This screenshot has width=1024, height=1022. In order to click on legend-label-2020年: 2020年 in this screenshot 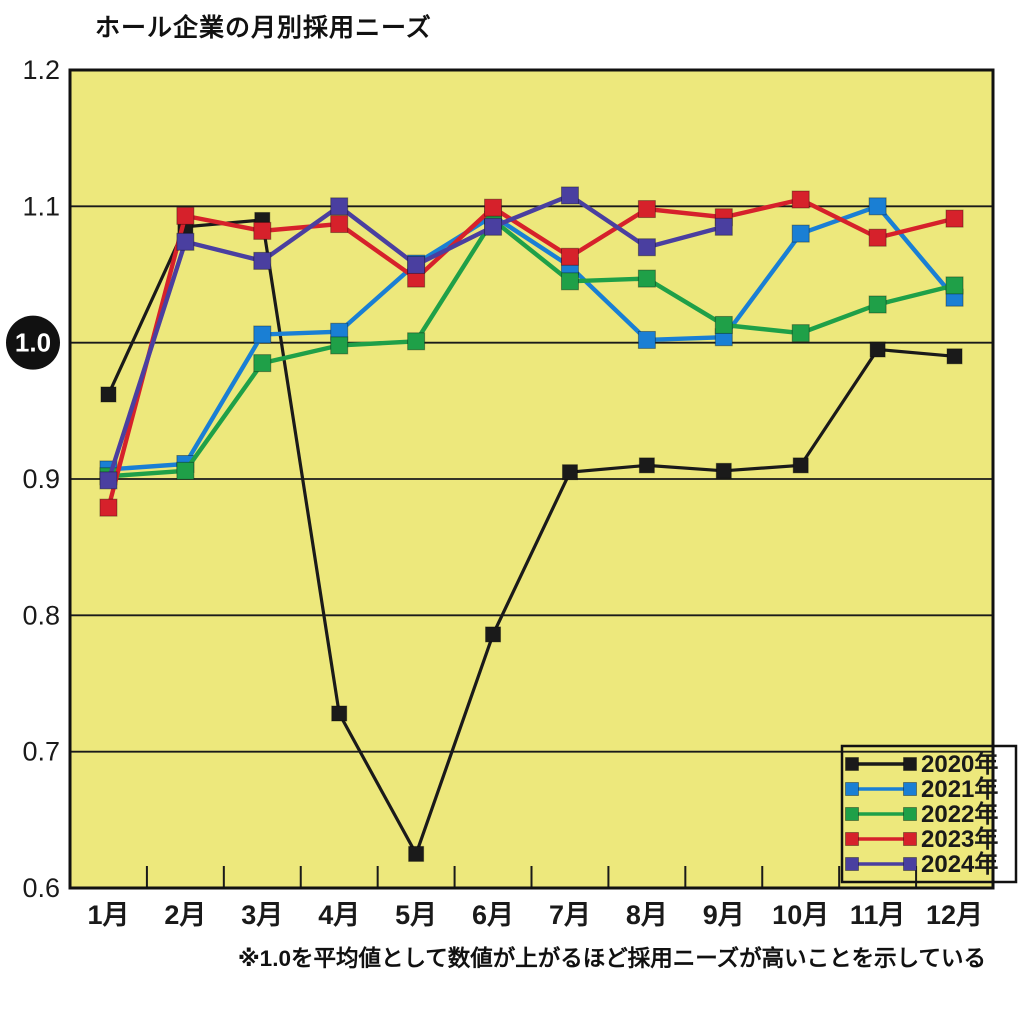, I will do `click(959, 764)`.